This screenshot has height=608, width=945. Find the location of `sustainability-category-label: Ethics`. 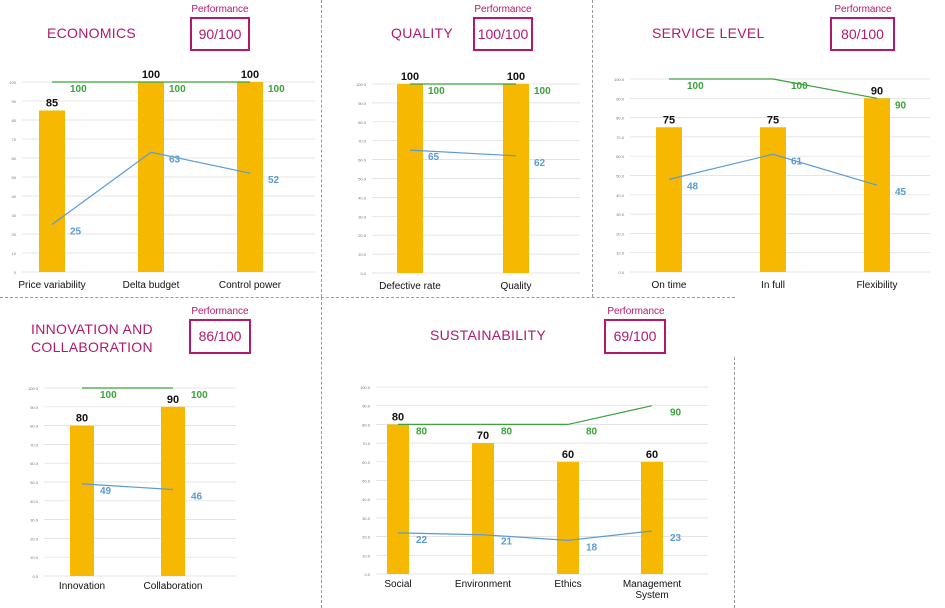

sustainability-category-label: Ethics is located at coordinates (567, 584).